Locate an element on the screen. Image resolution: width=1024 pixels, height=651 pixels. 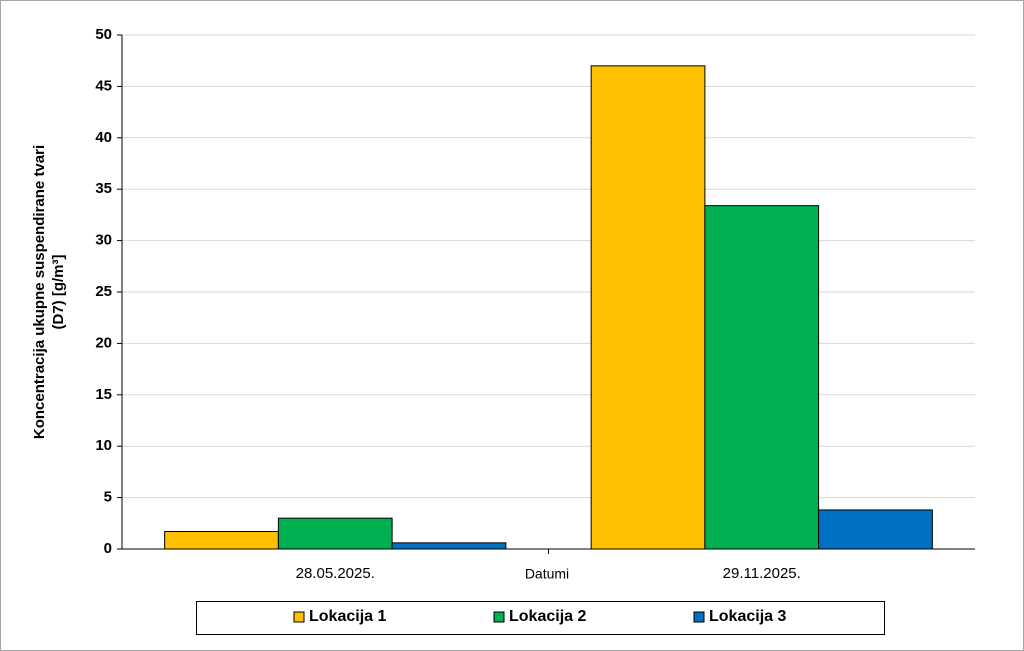
y-tick-label: 15 is located at coordinates (103, 394).